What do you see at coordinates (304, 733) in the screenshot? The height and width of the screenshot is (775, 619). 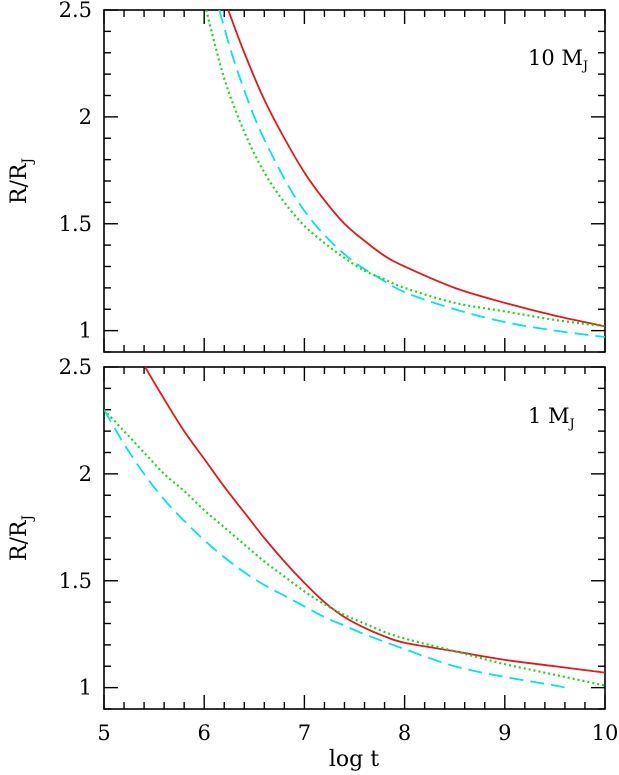 I see `x-tick-label: 7` at bounding box center [304, 733].